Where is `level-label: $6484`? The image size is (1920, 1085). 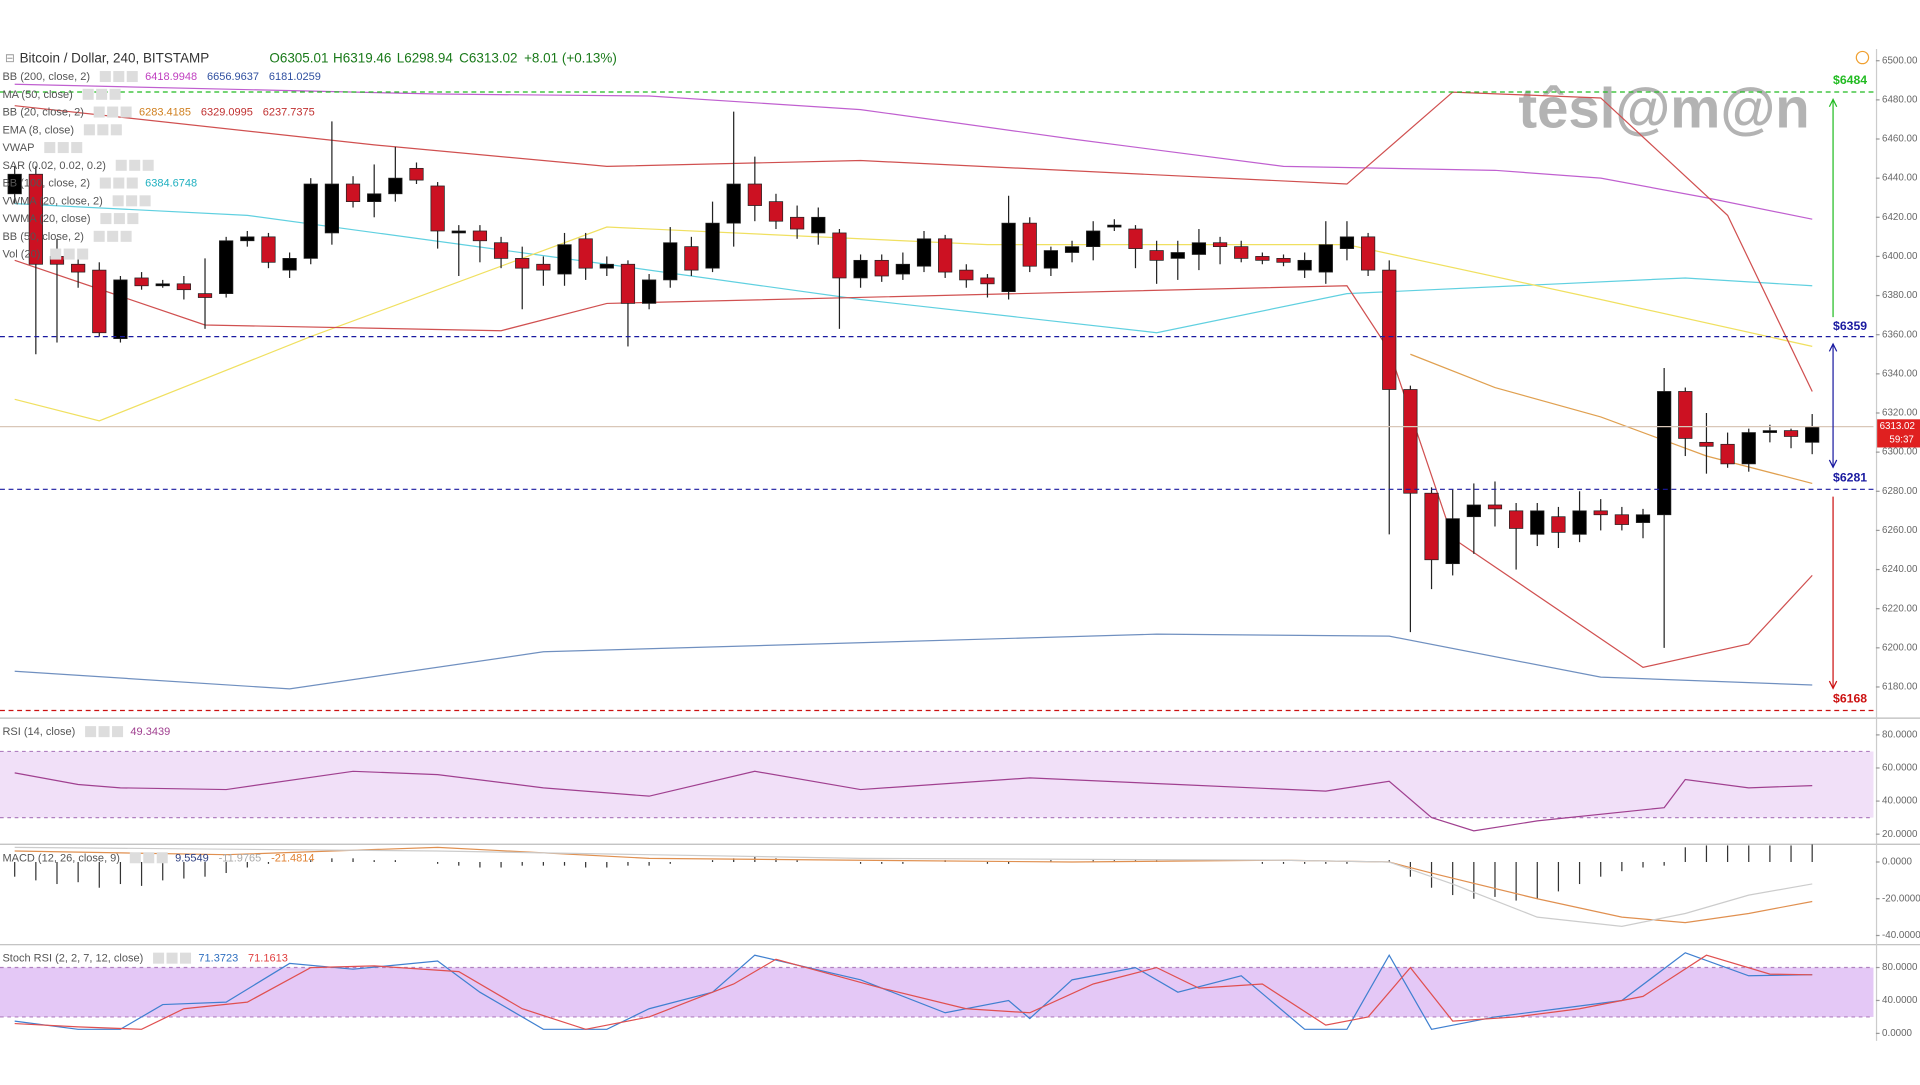
level-label: $6484 is located at coordinates (1850, 80).